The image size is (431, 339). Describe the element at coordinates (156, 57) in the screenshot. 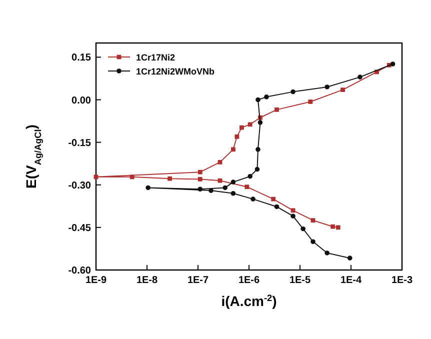

I see `legend-label: 1Cr17Ni2` at that location.